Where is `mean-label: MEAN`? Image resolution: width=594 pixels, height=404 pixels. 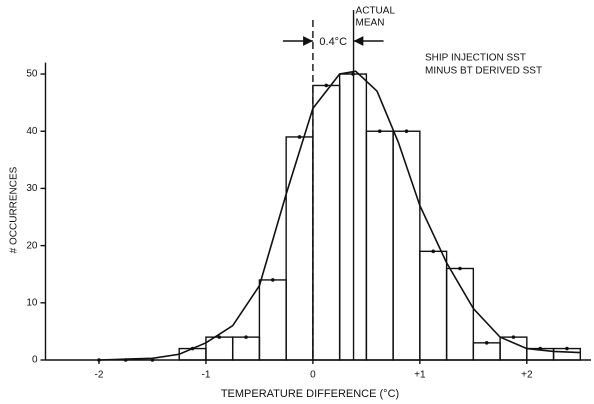 mean-label: MEAN is located at coordinates (370, 23).